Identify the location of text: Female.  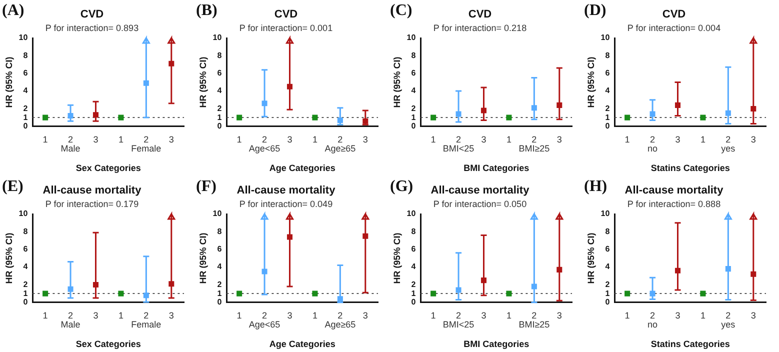
(146, 148).